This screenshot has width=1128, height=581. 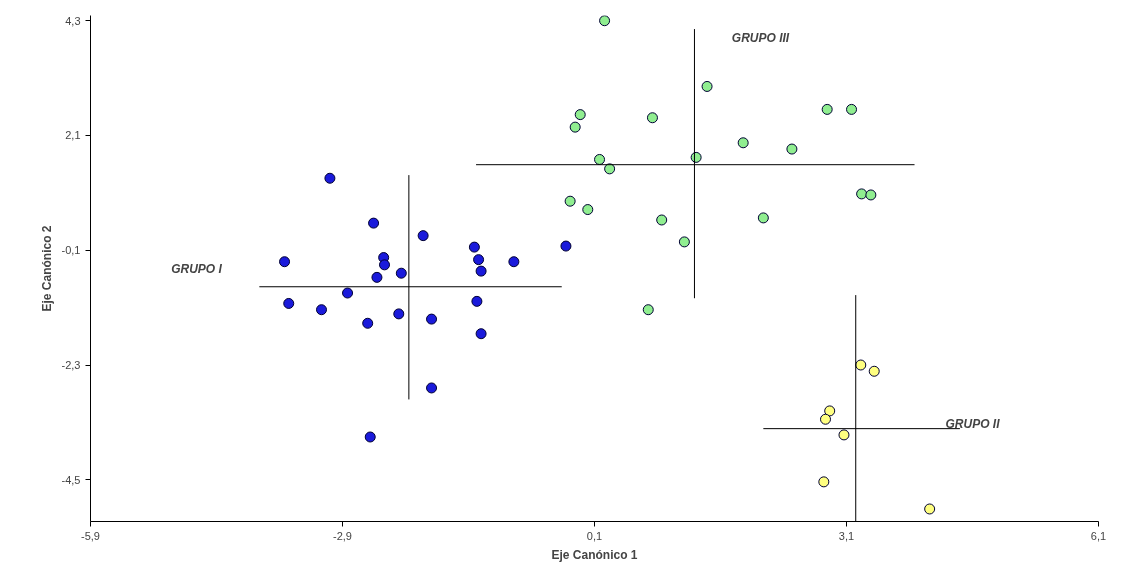 What do you see at coordinates (846, 535) in the screenshot?
I see `x-tick-label: 3,1` at bounding box center [846, 535].